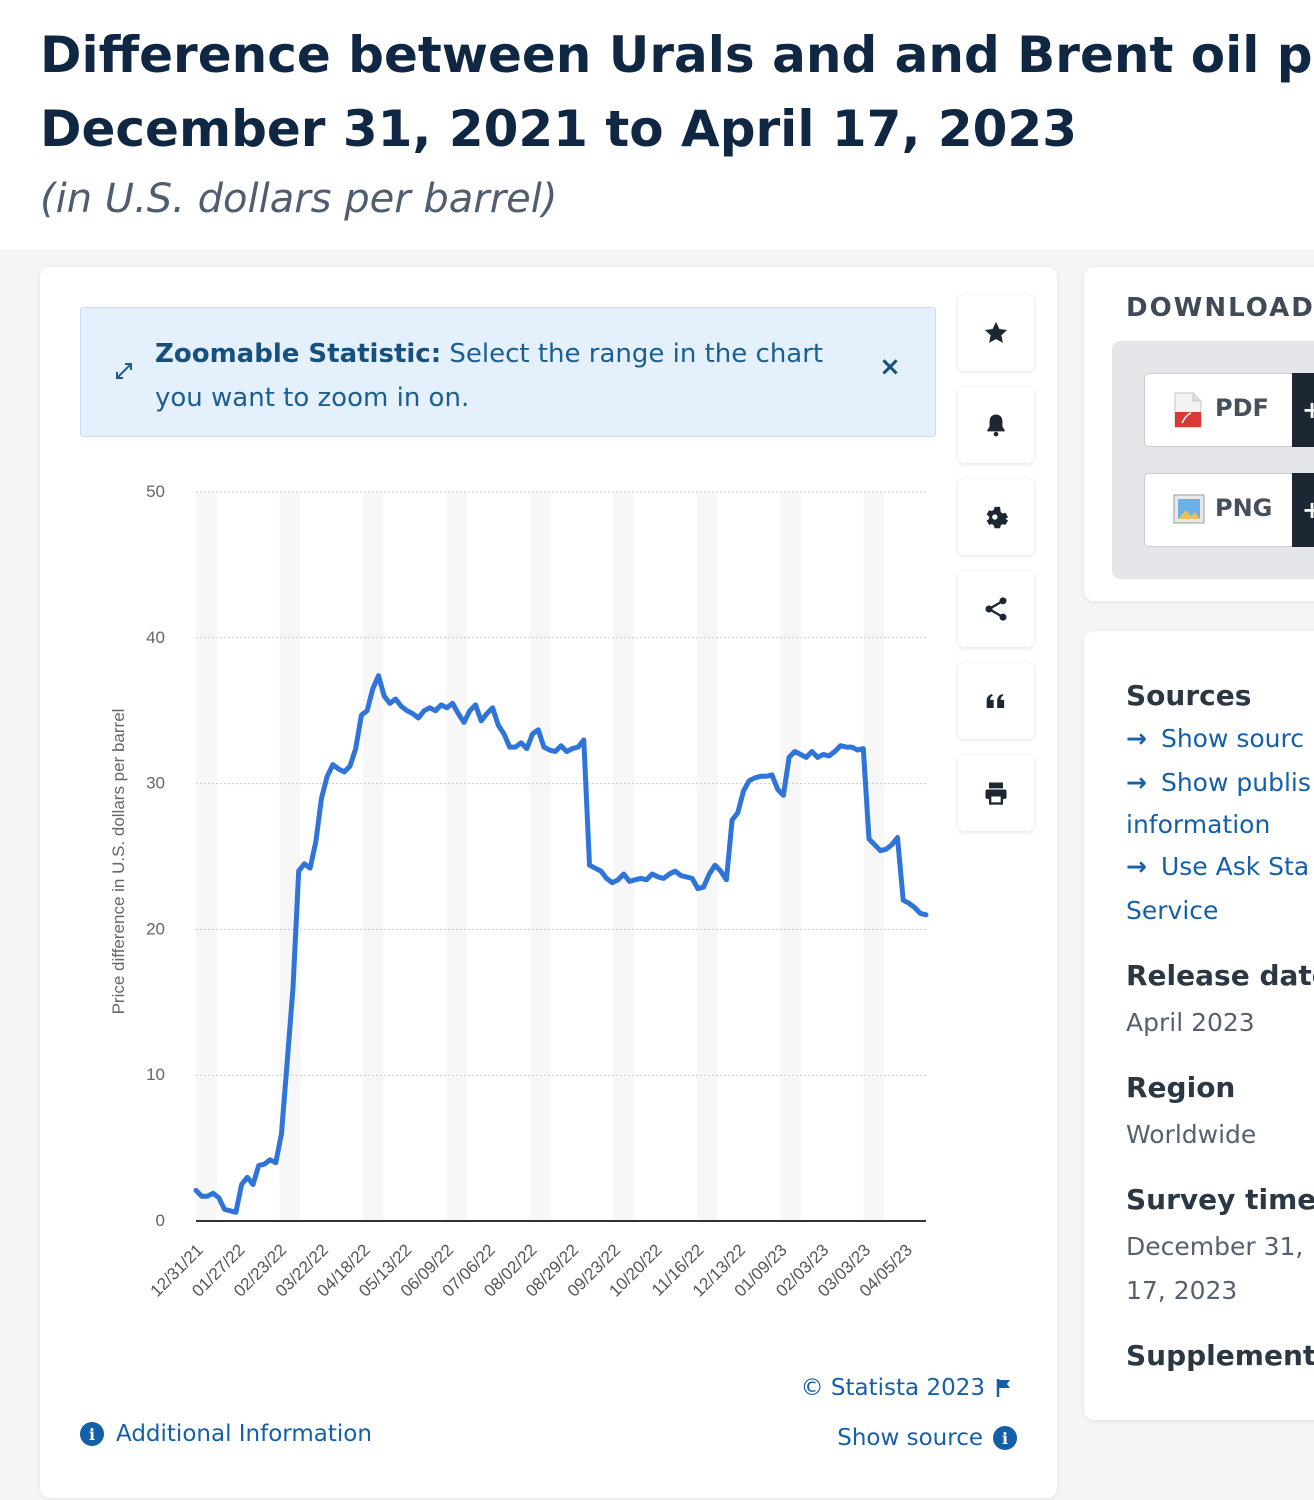 The image size is (1314, 1500). I want to click on show-source-link: Show source i, so click(927, 1438).